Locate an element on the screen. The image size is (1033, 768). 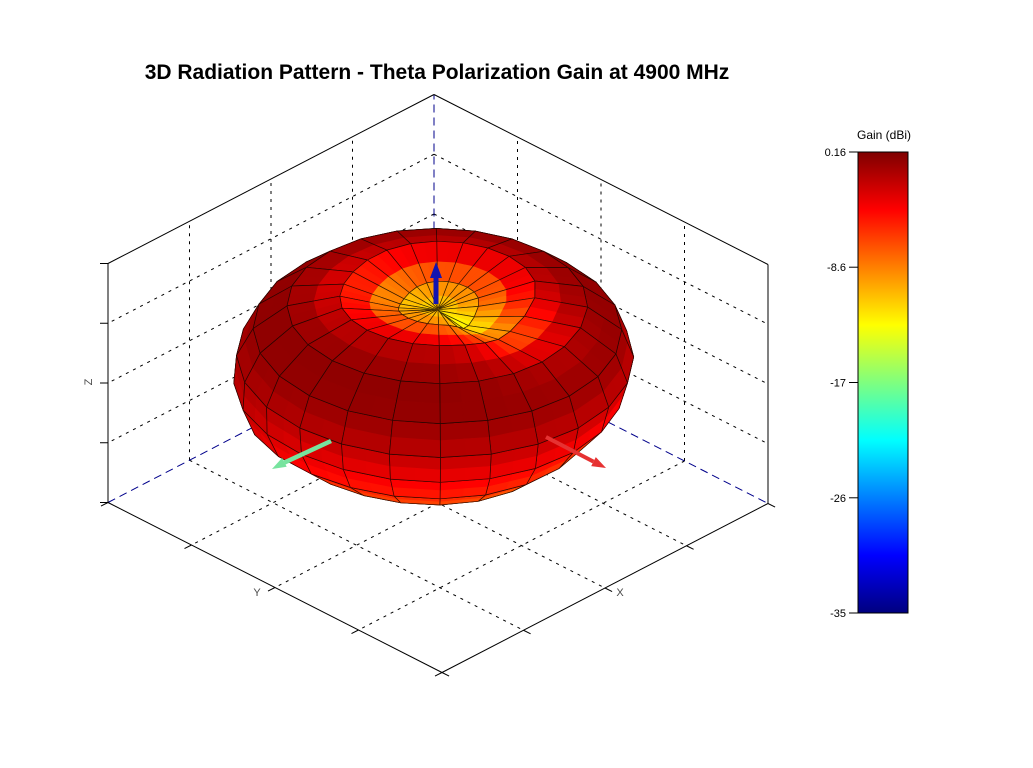
y-axis-label: Y is located at coordinates (257, 593).